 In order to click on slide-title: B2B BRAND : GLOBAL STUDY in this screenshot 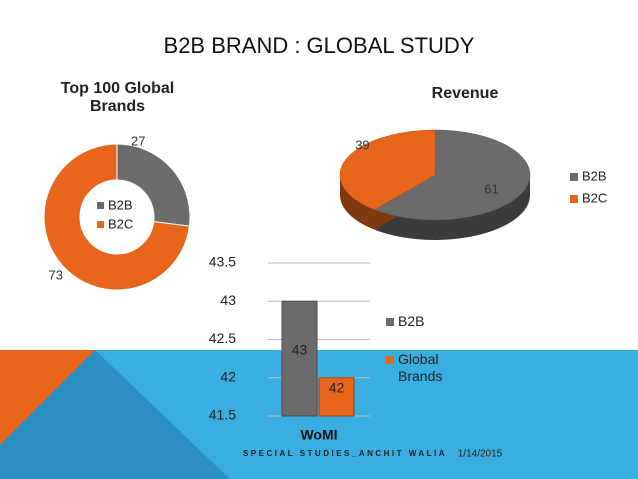, I will do `click(319, 45)`.